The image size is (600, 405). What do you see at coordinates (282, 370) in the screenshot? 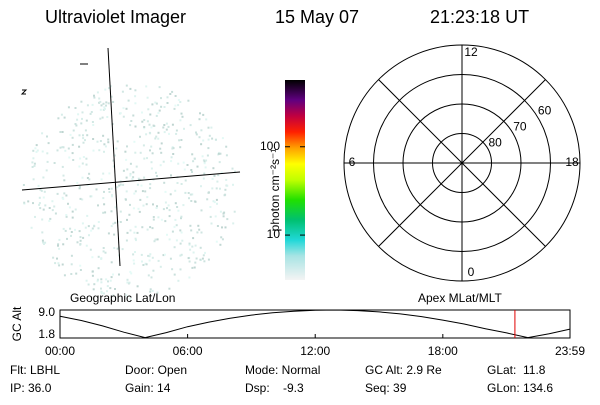
I see `info-field: Mode: Normal` at bounding box center [282, 370].